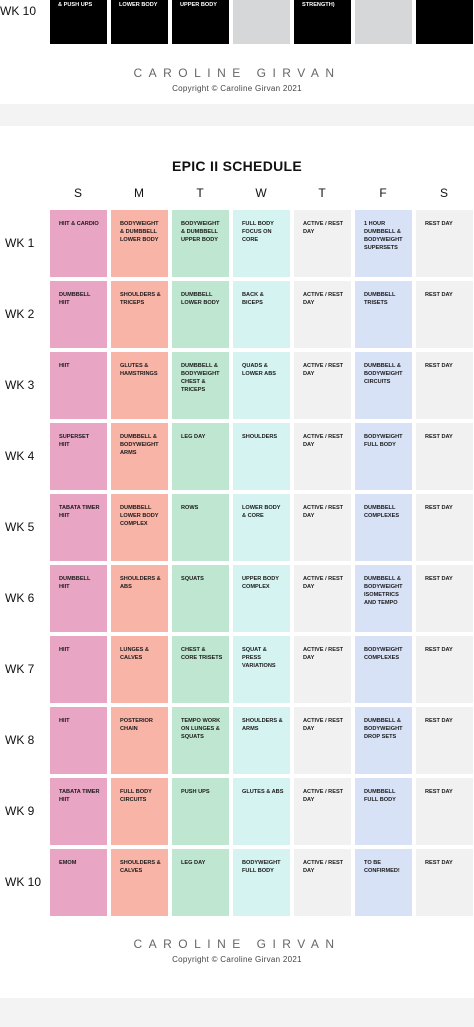  I want to click on schedule-cell: DUMBBELL & BODYWEIGHT CHEST & TRICEPS, so click(200, 385).